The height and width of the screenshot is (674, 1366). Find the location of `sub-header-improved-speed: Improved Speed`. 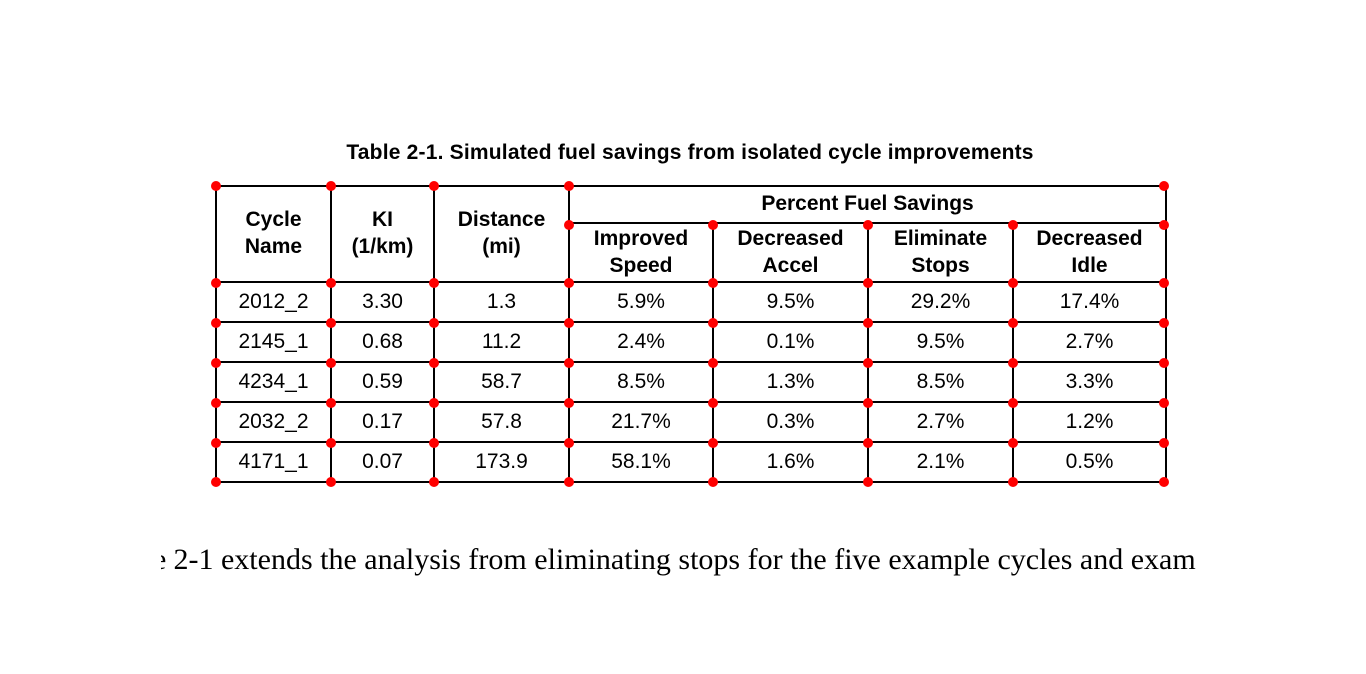

sub-header-improved-speed: Improved Speed is located at coordinates (641, 252).